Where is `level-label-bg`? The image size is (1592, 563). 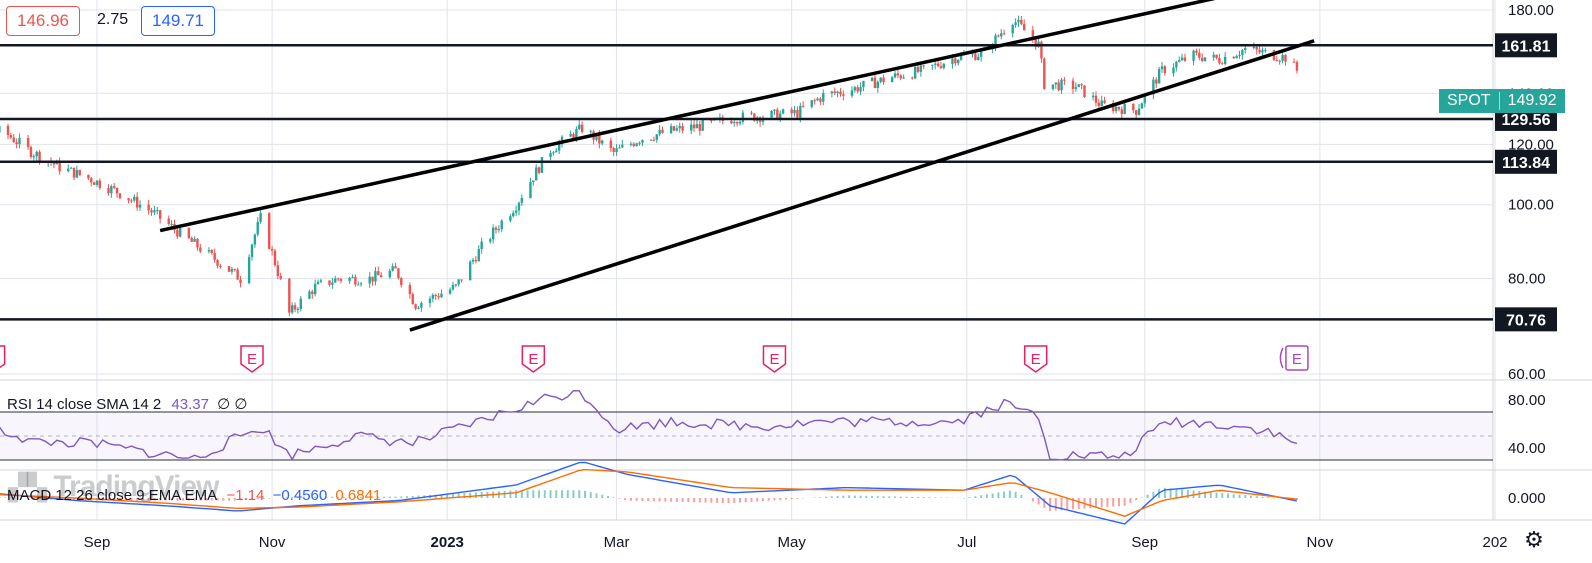
level-label-bg is located at coordinates (1526, 319).